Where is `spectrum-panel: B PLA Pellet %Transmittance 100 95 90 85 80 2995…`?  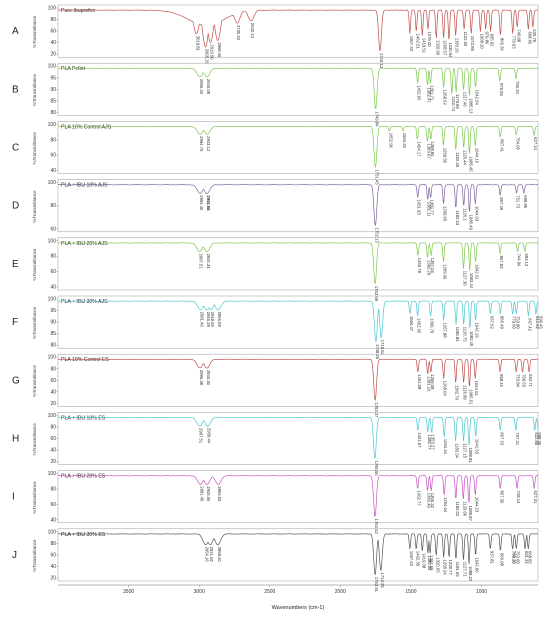 spectrum-panel: B PLA Pellet %Transmittance 100 95 90 85 80 2995… is located at coordinates (275, 94).